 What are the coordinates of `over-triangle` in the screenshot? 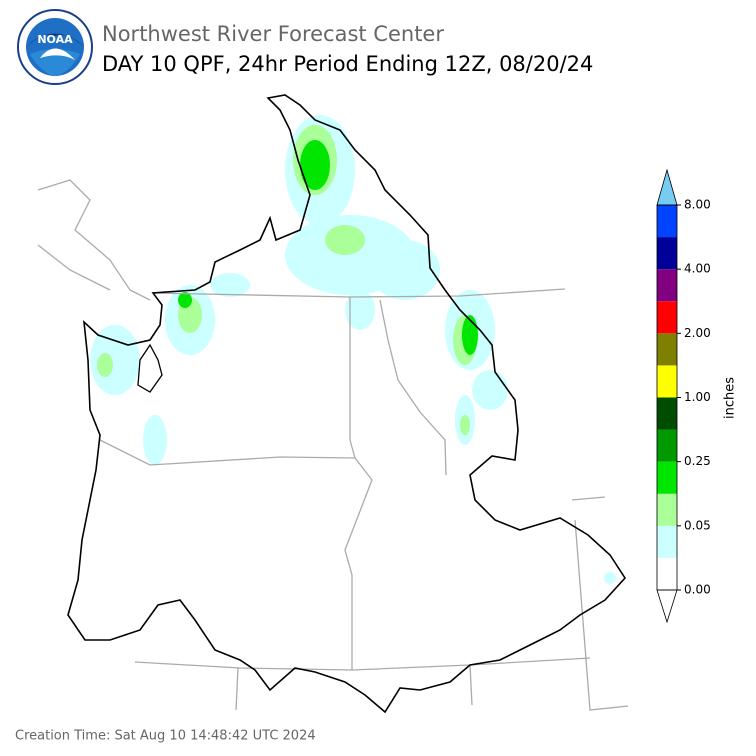 It's located at (667, 187).